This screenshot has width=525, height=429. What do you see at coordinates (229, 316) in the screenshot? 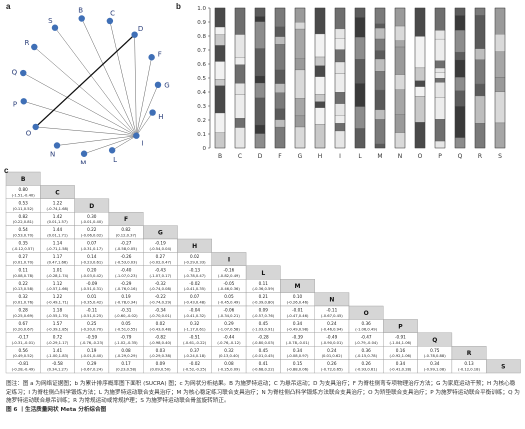
I see `league-ci: (-0.34,0.21)` at bounding box center [229, 316].